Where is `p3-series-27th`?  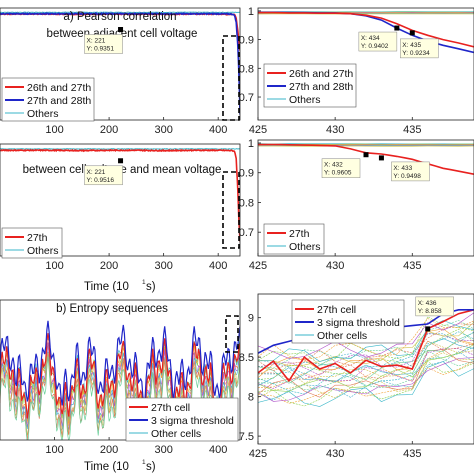
p3-series-27th is located at coordinates (120, 195).